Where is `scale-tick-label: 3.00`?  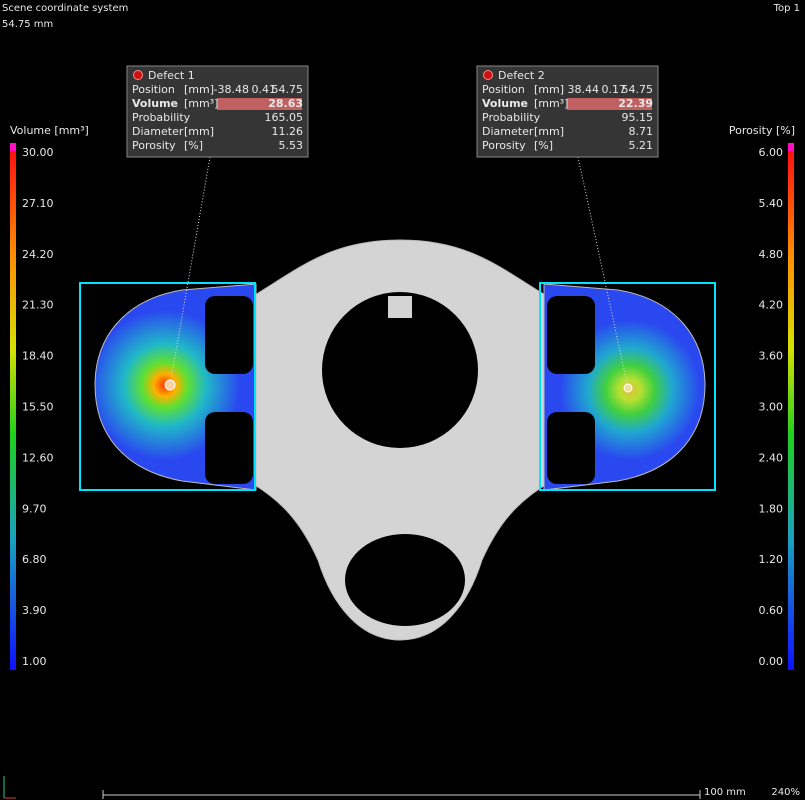 scale-tick-label: 3.00 is located at coordinates (771, 407).